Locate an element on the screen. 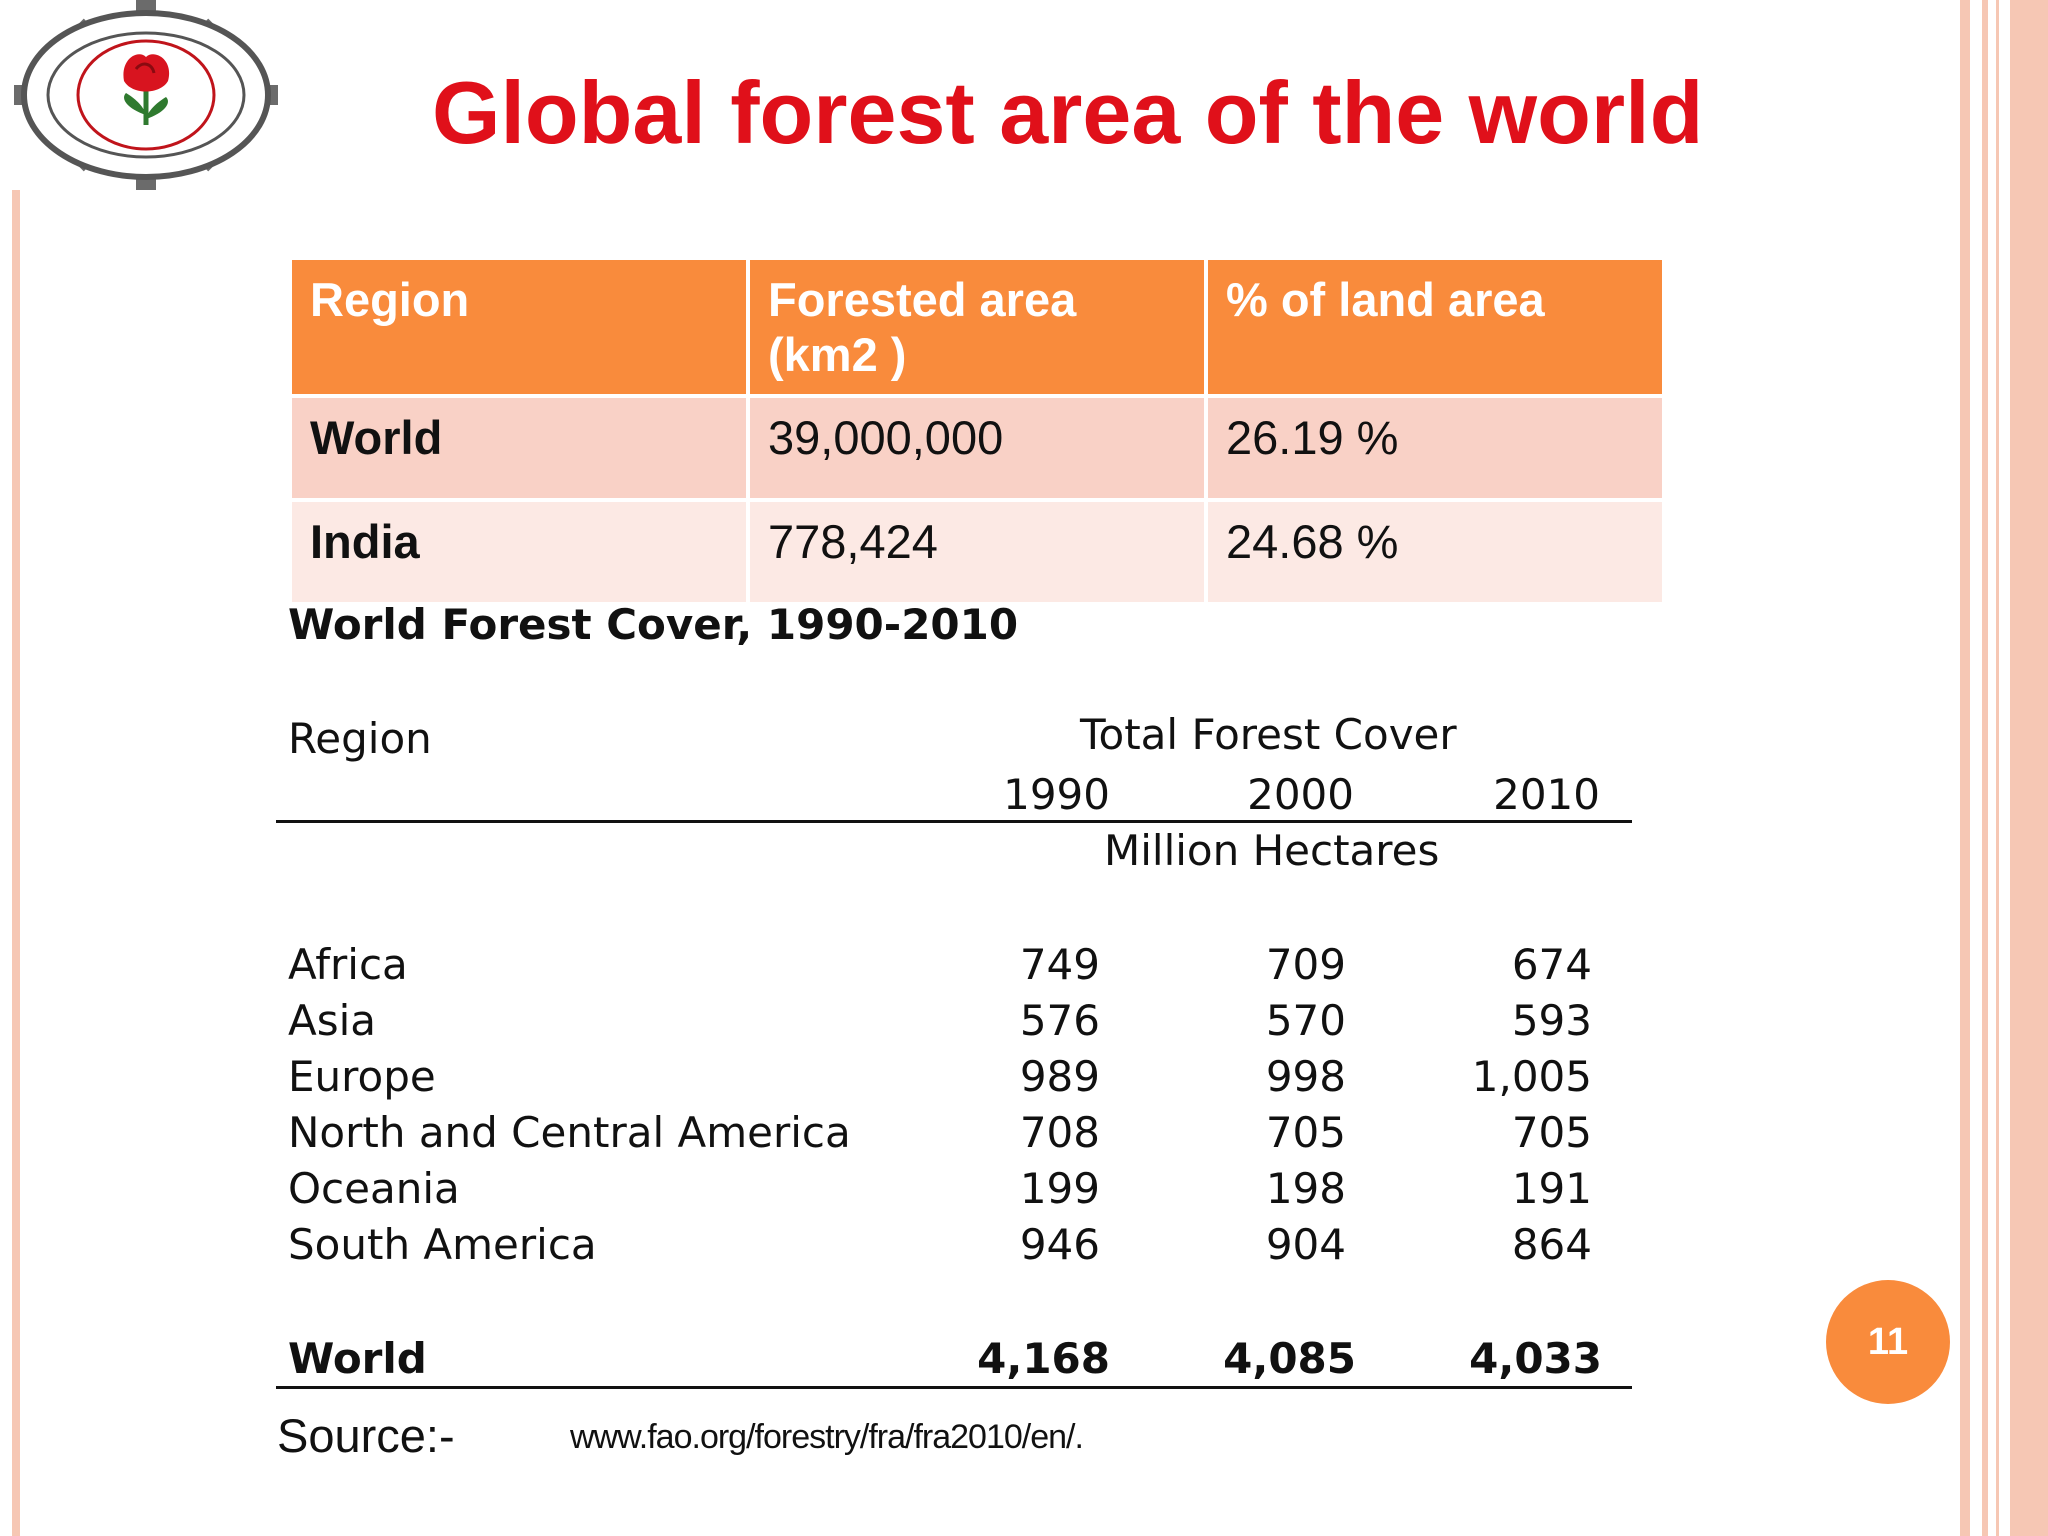 The image size is (2048, 1536). fao-row-region: Oceania is located at coordinates (374, 1188).